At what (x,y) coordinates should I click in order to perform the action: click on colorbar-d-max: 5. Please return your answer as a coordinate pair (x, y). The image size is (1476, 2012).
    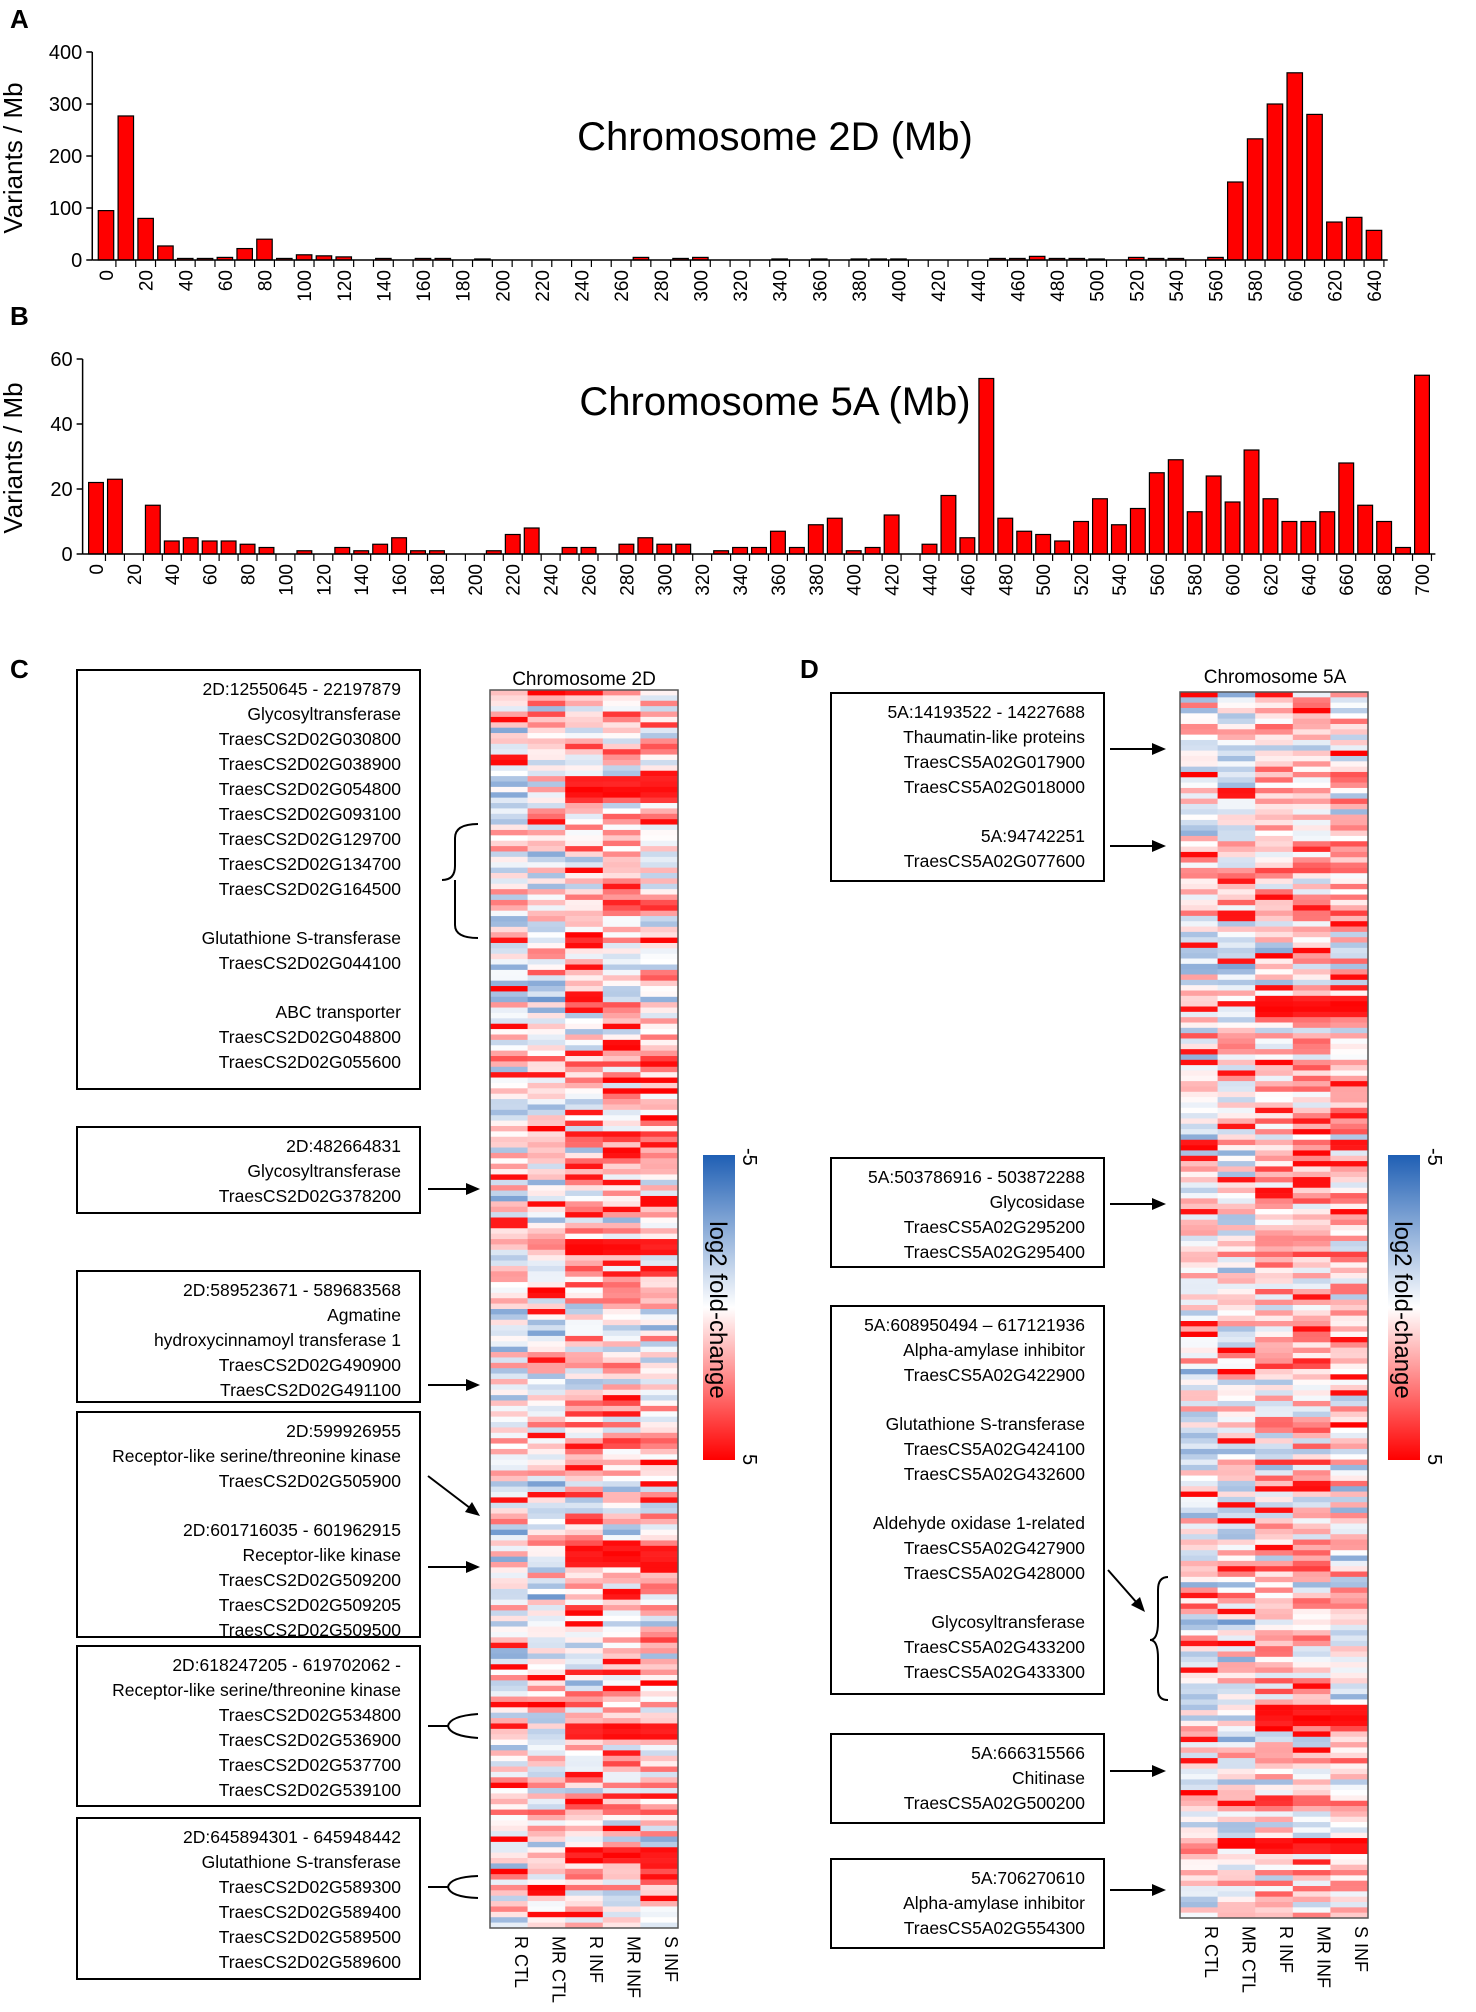
    Looking at the image, I should click on (1434, 1459).